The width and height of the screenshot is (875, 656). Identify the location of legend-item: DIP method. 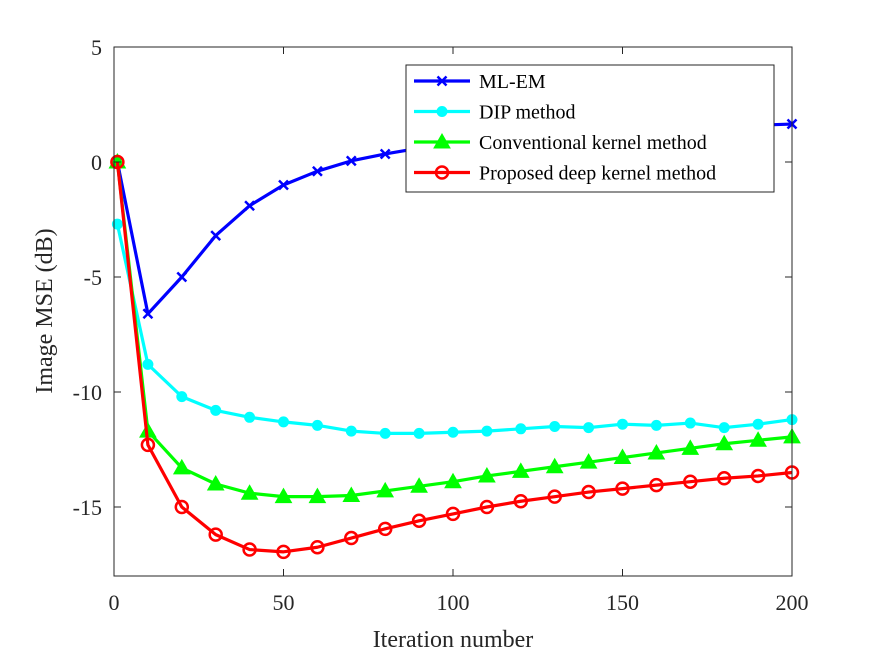
(494, 113).